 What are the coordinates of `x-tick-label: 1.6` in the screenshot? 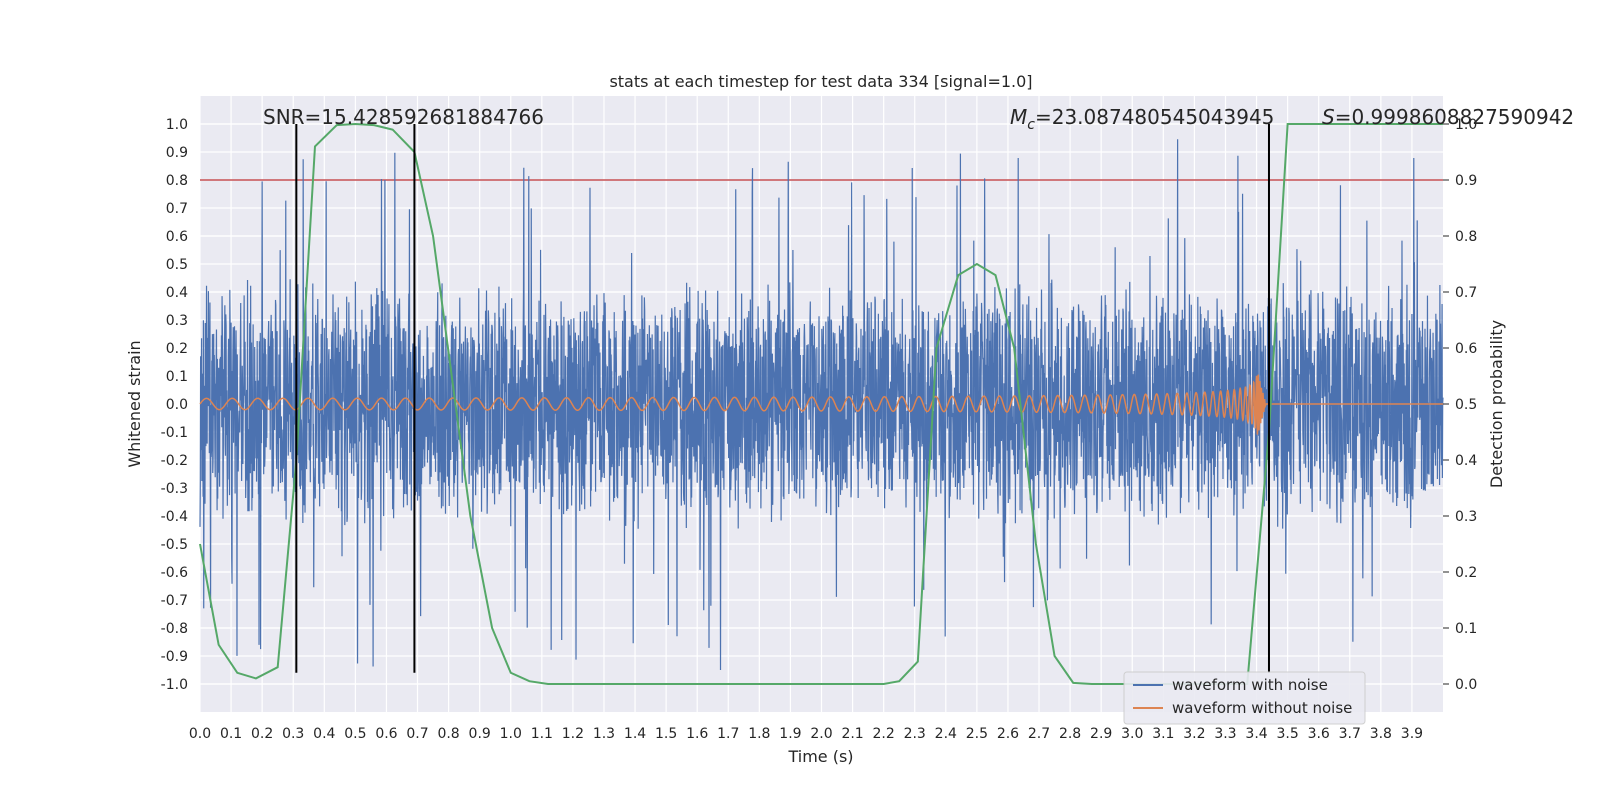 It's located at (697, 734).